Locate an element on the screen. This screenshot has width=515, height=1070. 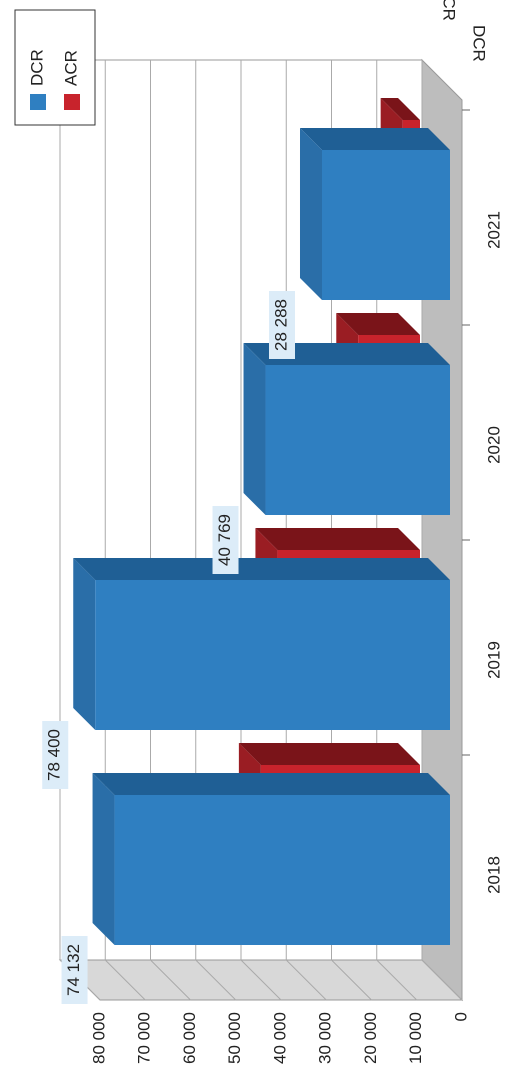
depth-label: ACR is located at coordinates (449, 10).